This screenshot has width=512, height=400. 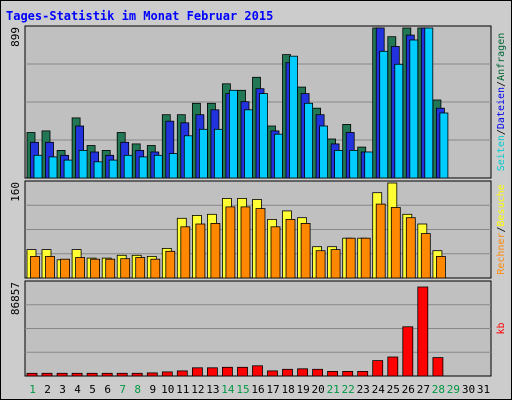 I want to click on x-tick-label: 20, so click(x=317, y=389).